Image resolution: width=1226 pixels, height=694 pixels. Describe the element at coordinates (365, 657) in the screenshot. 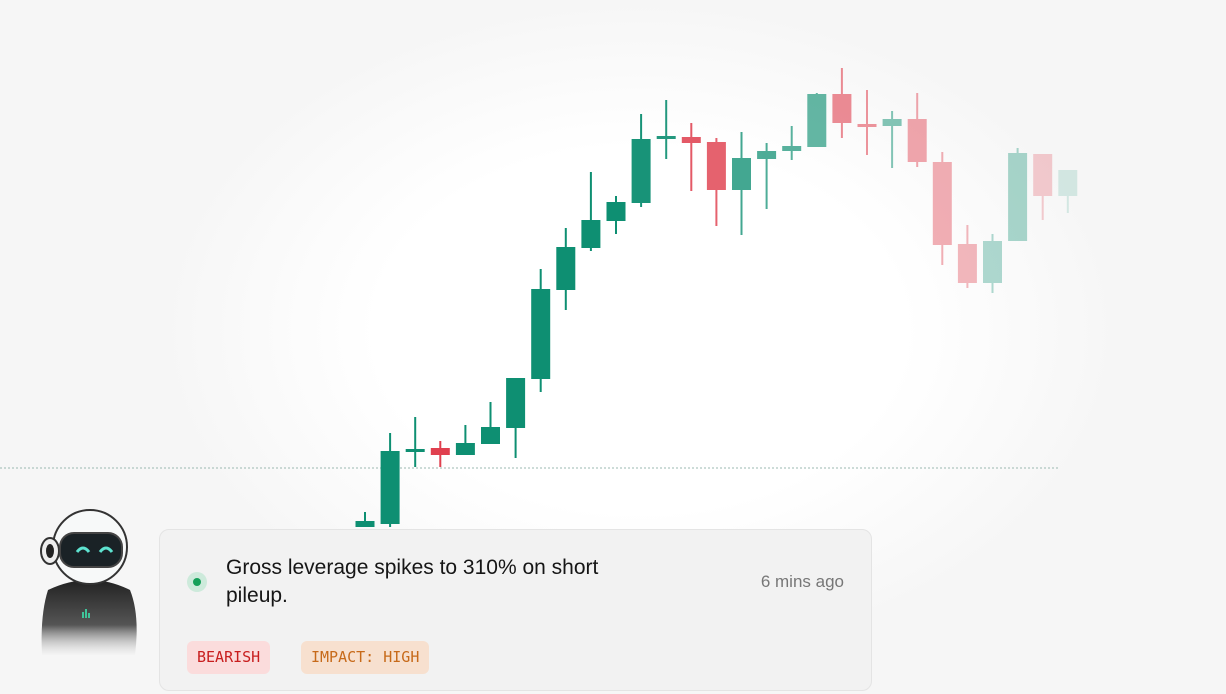

I see `impact-badge: IMPACT: HIGH` at that location.